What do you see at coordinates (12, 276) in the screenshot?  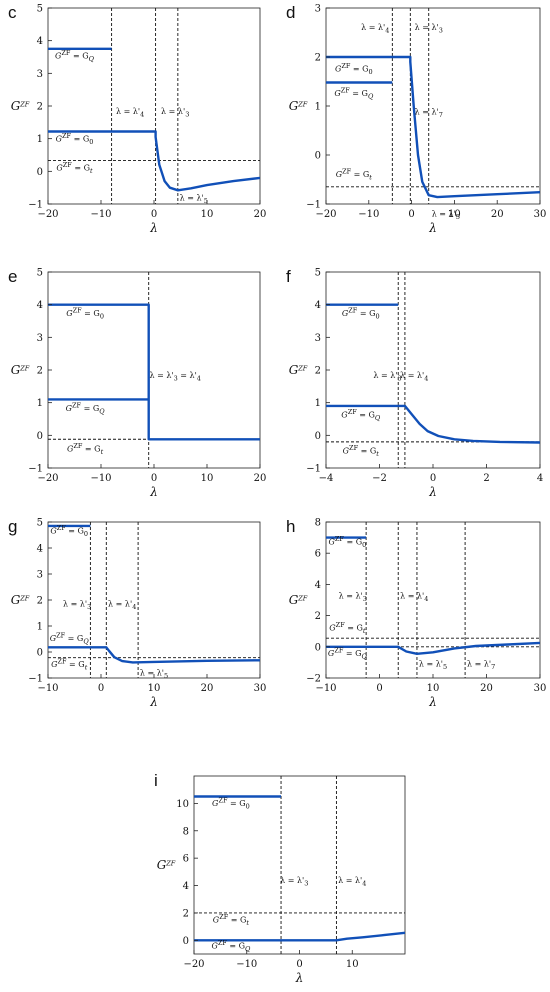 I see `panel-letter: e` at bounding box center [12, 276].